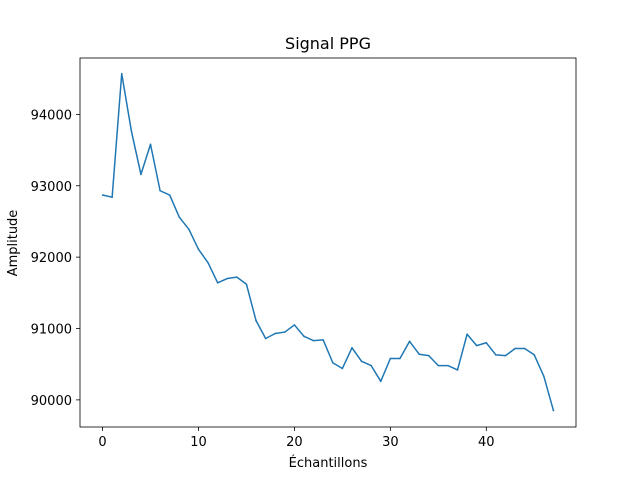 This screenshot has width=640, height=480. What do you see at coordinates (13, 243) in the screenshot?
I see `y-axis-label: Amplitude` at bounding box center [13, 243].